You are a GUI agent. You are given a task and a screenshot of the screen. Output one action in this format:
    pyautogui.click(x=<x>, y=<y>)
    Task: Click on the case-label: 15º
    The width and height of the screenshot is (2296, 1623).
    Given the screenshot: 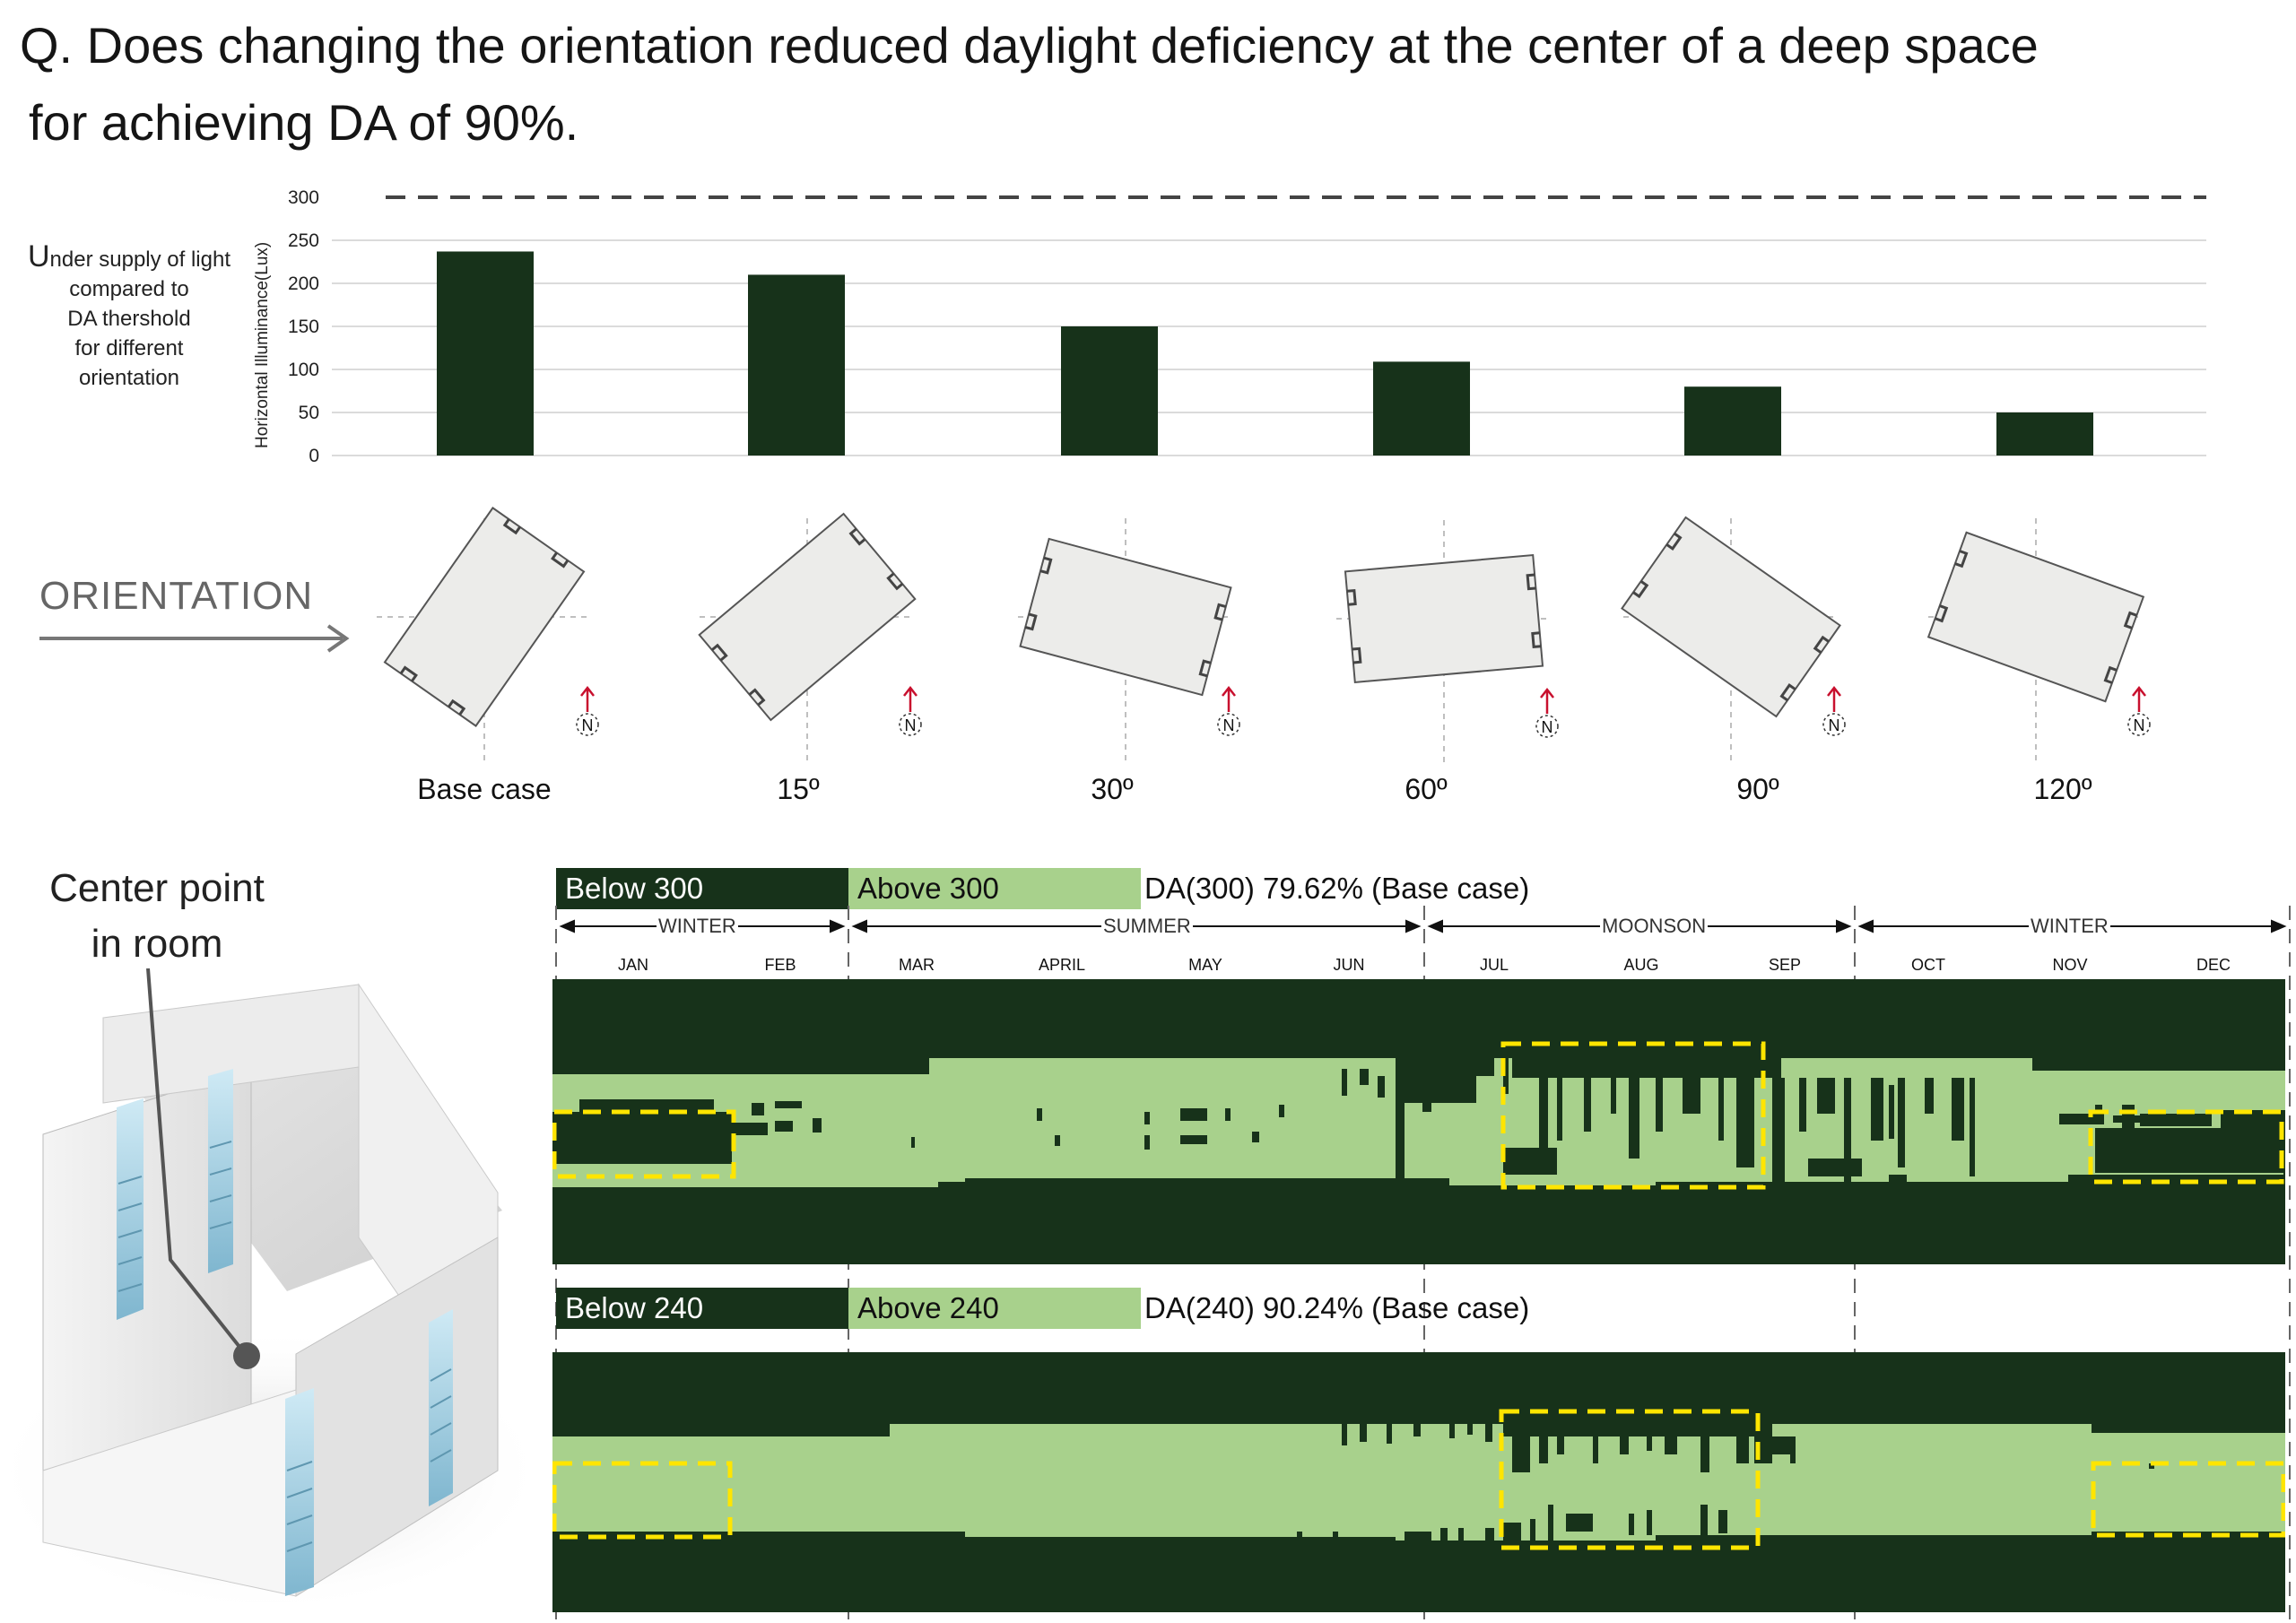 What is the action you would take?
    pyautogui.click(x=798, y=789)
    